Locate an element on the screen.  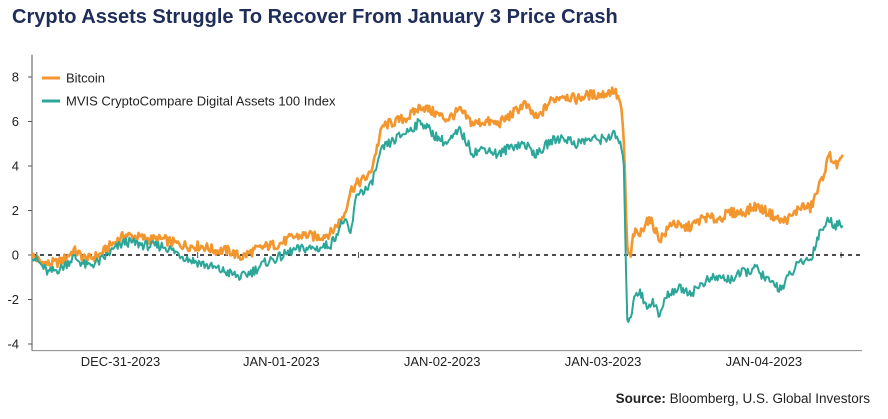
x-tick-label: JAN-04-2023 is located at coordinates (764, 361).